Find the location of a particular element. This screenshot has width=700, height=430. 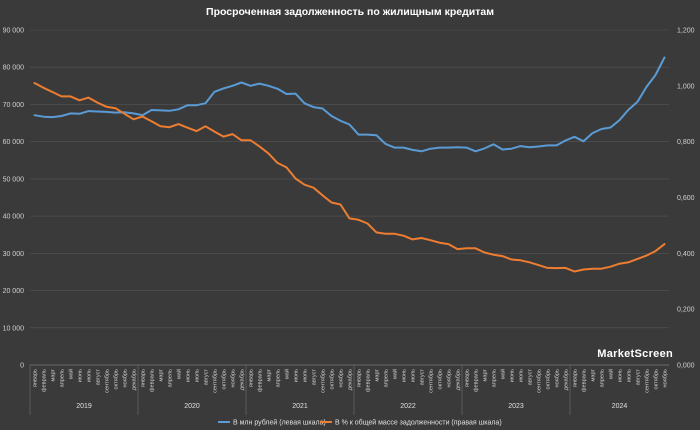

left-tick-label: 40 000 is located at coordinates (14, 217).